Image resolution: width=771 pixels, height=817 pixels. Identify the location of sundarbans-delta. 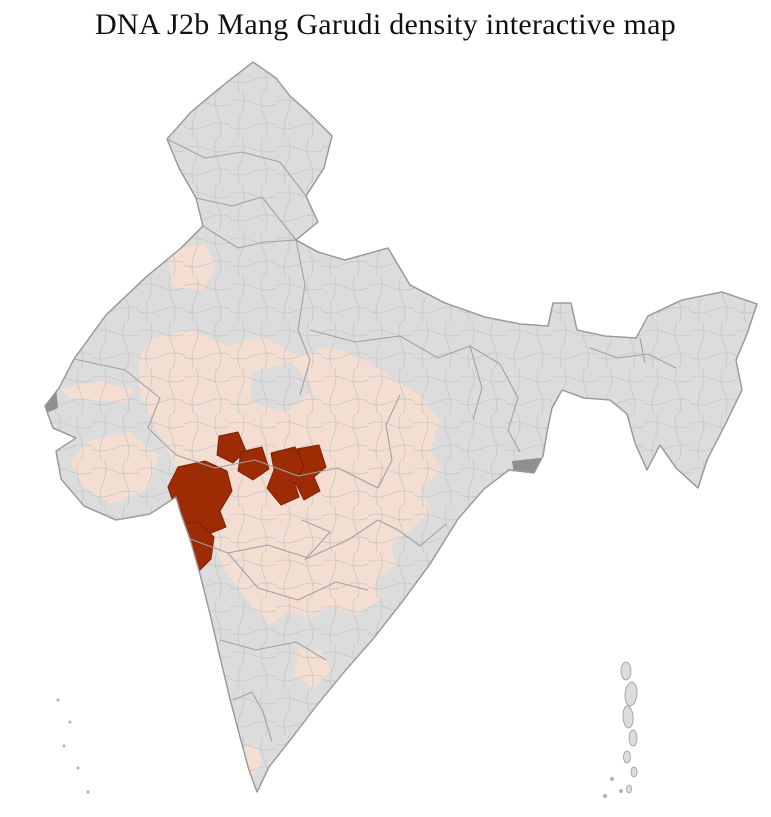
(533, 470).